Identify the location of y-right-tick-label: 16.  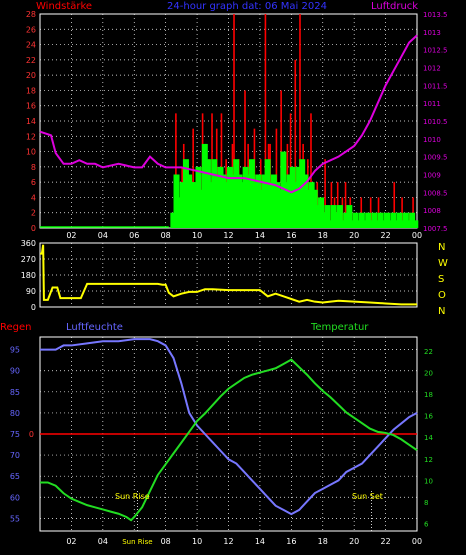
(428, 417).